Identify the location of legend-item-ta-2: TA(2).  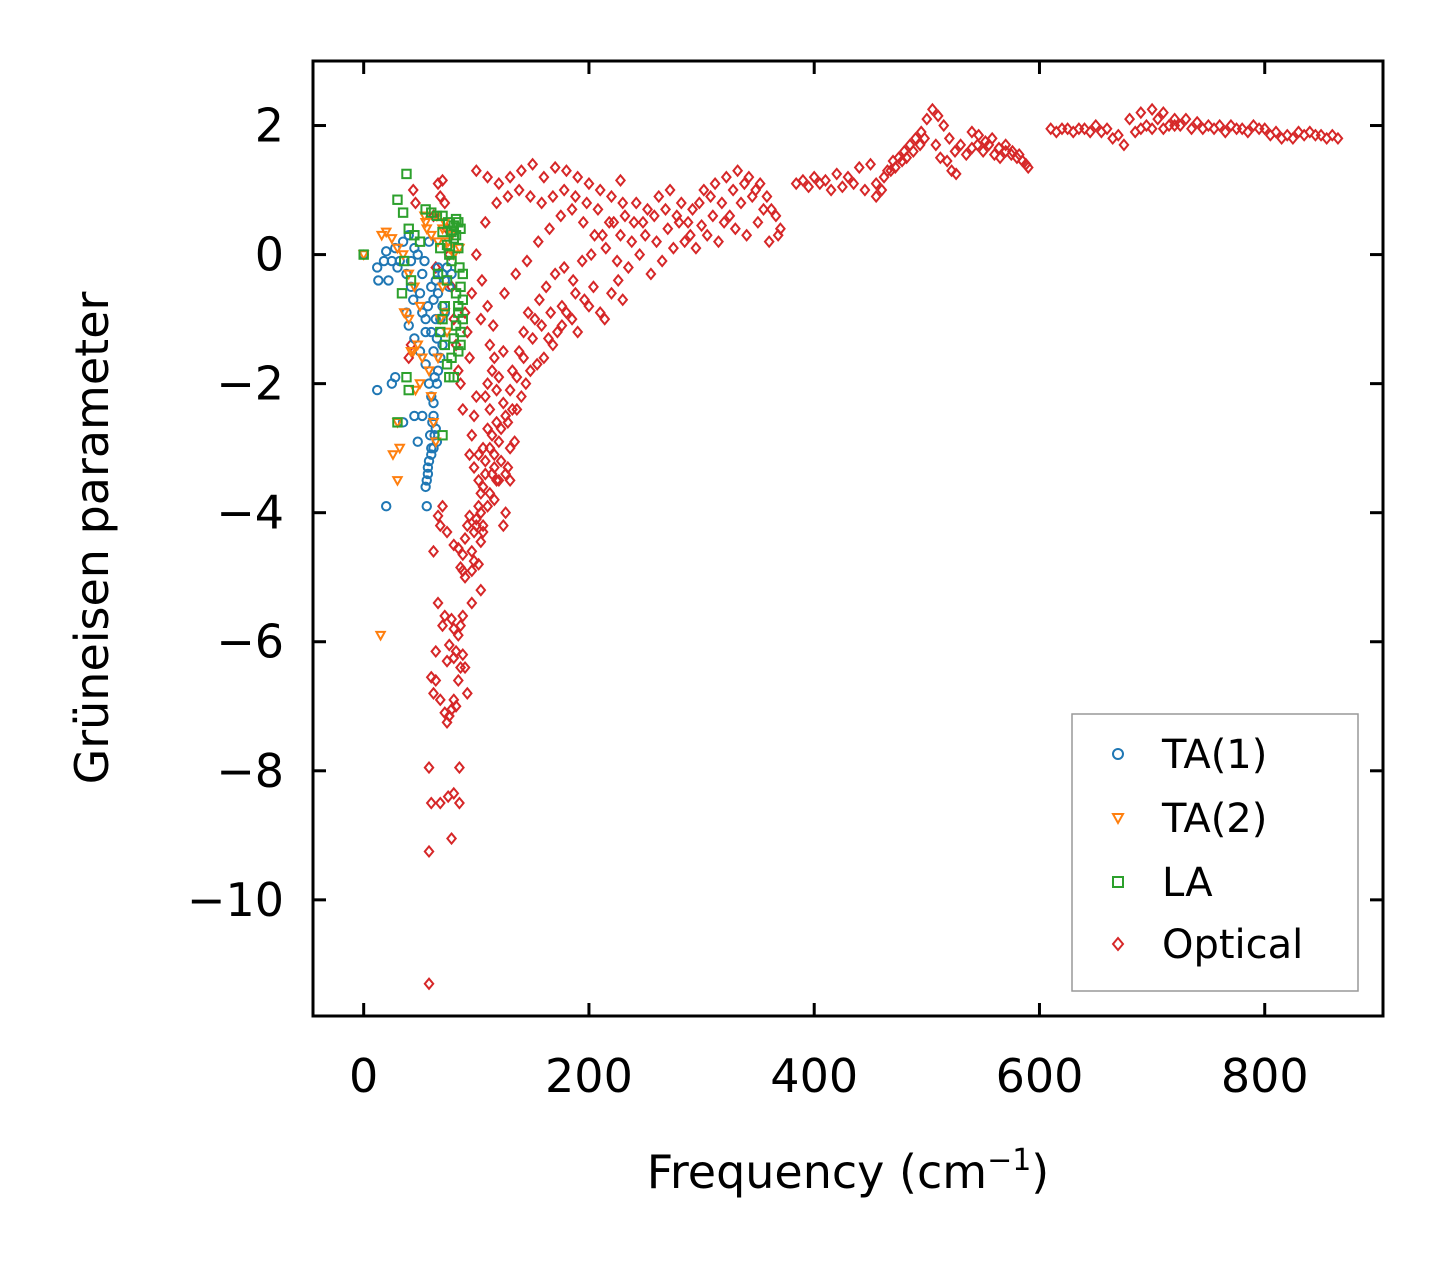
(1189, 819).